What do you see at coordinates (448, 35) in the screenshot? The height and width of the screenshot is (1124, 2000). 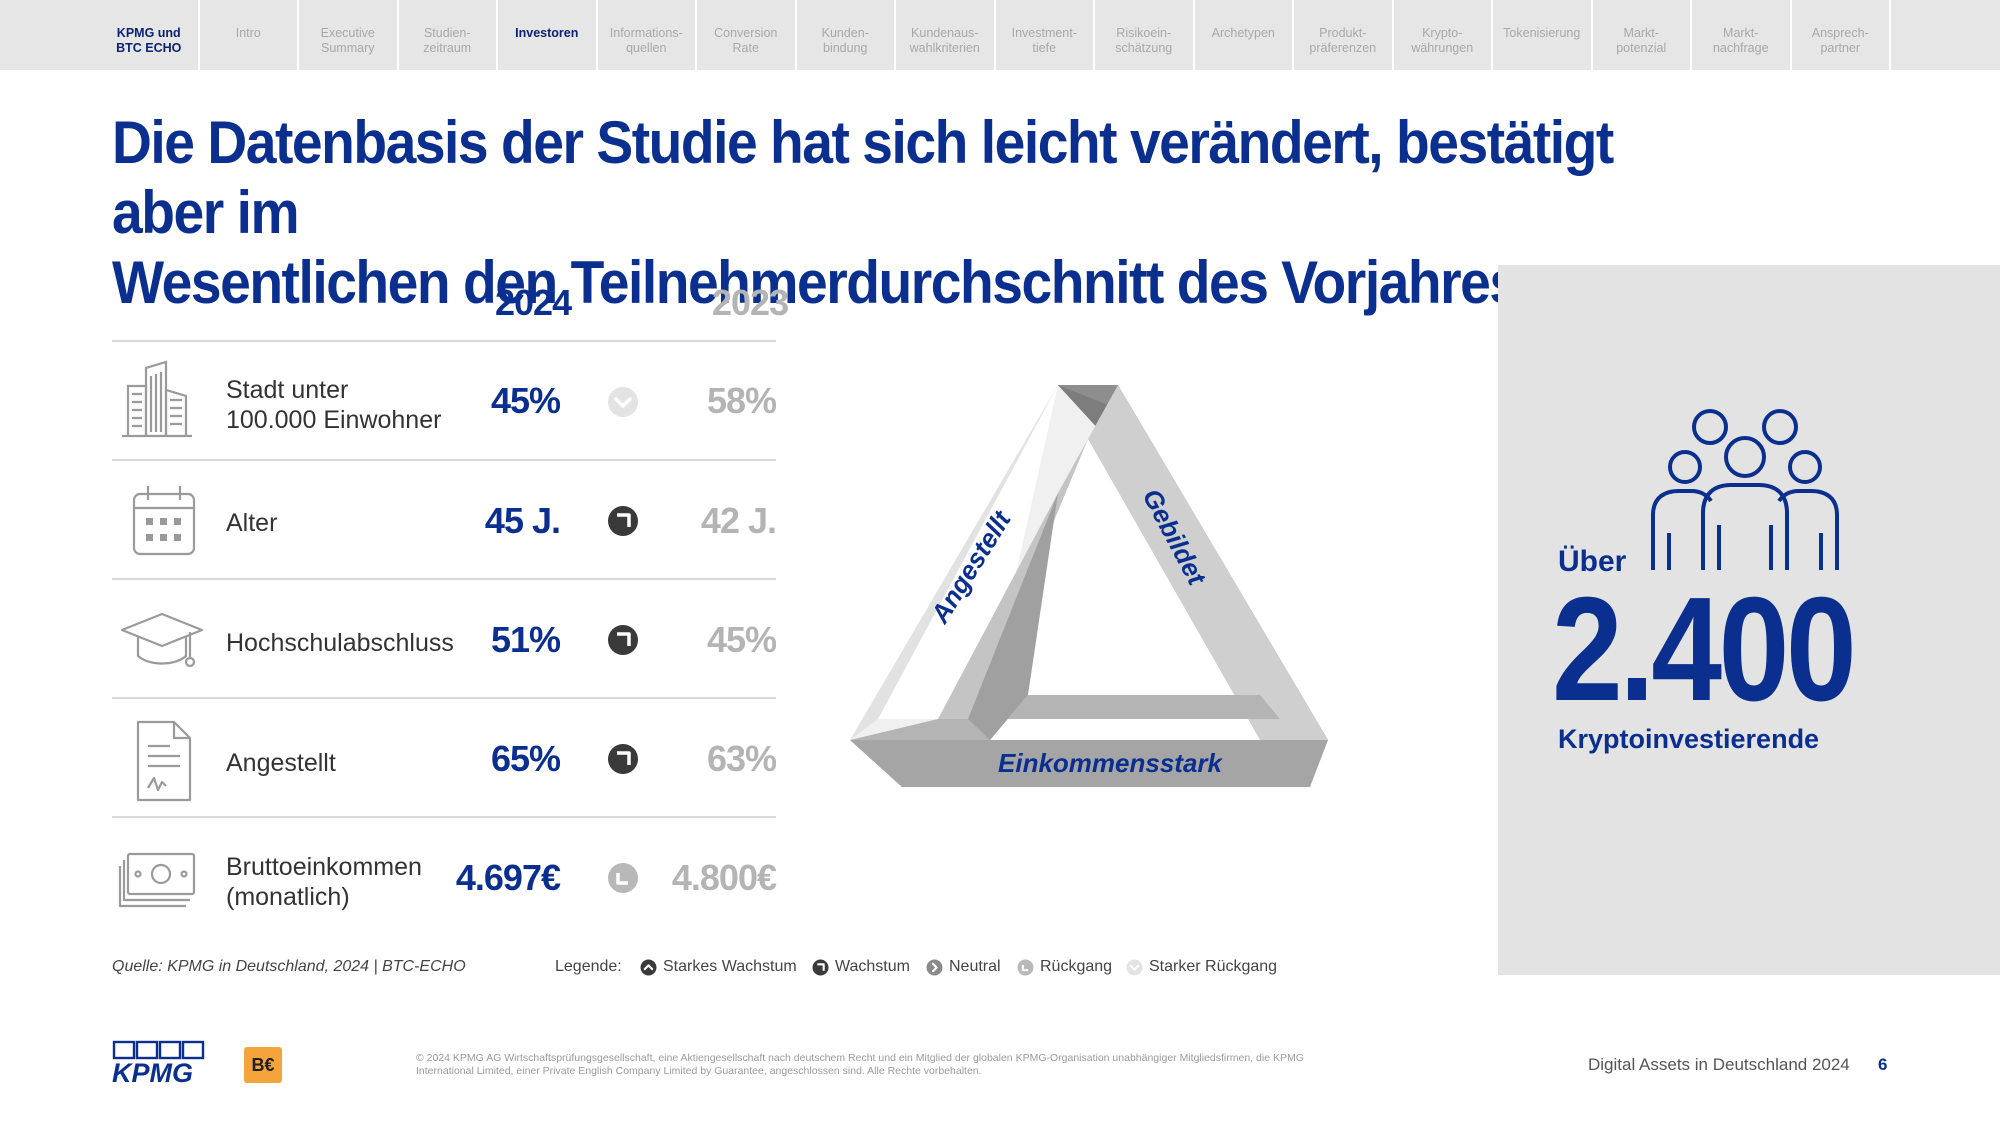 I see `nav-tab: Studien- zeitraum` at bounding box center [448, 35].